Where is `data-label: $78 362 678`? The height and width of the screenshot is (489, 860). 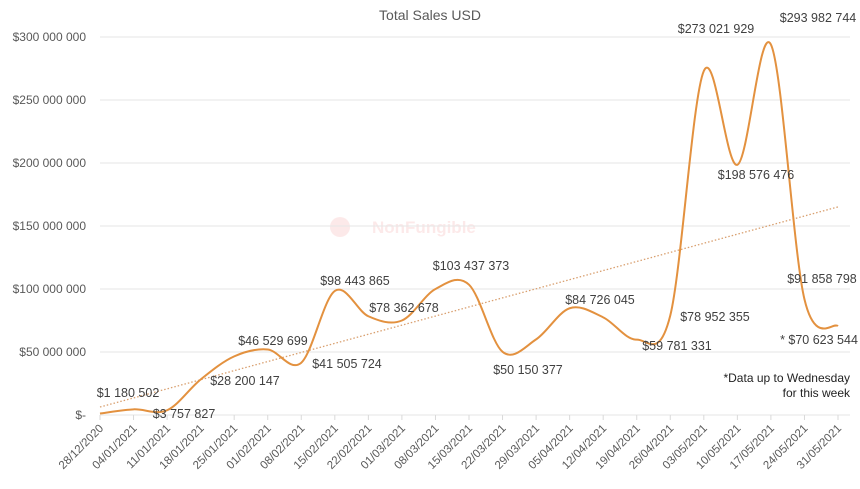
data-label: $78 362 678 is located at coordinates (404, 308).